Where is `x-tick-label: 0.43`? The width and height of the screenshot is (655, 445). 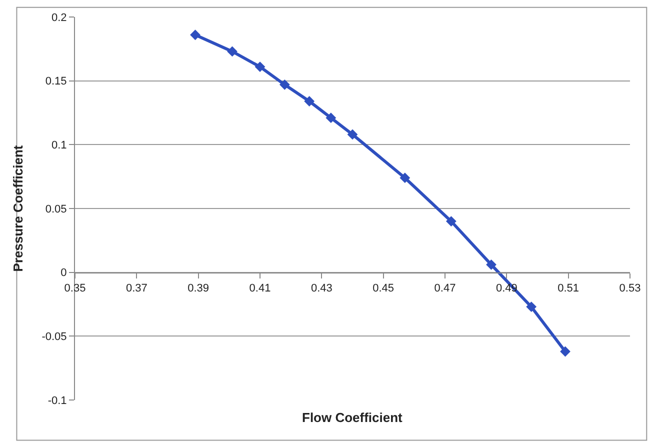 x-tick-label: 0.43 is located at coordinates (321, 288).